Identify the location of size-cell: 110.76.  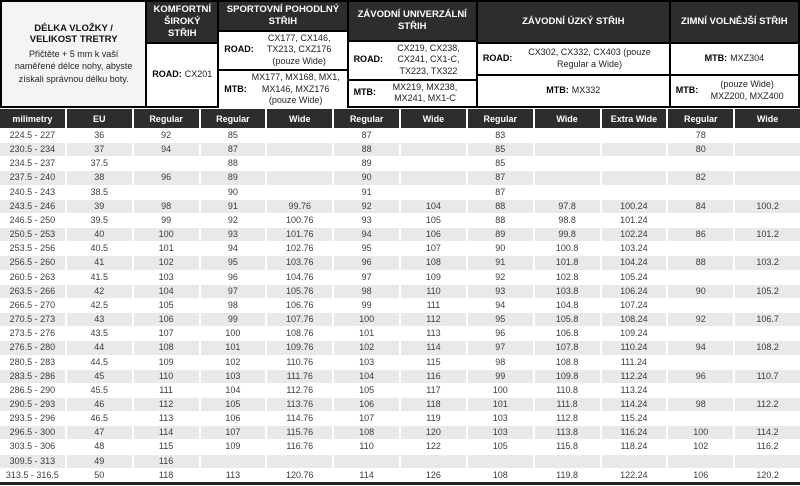
(300, 362).